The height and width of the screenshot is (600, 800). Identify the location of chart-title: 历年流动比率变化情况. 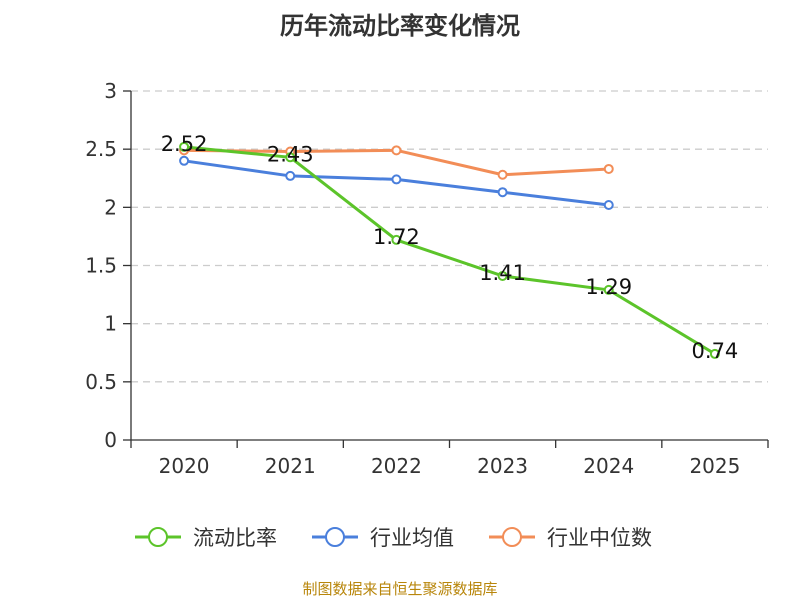
(400, 26).